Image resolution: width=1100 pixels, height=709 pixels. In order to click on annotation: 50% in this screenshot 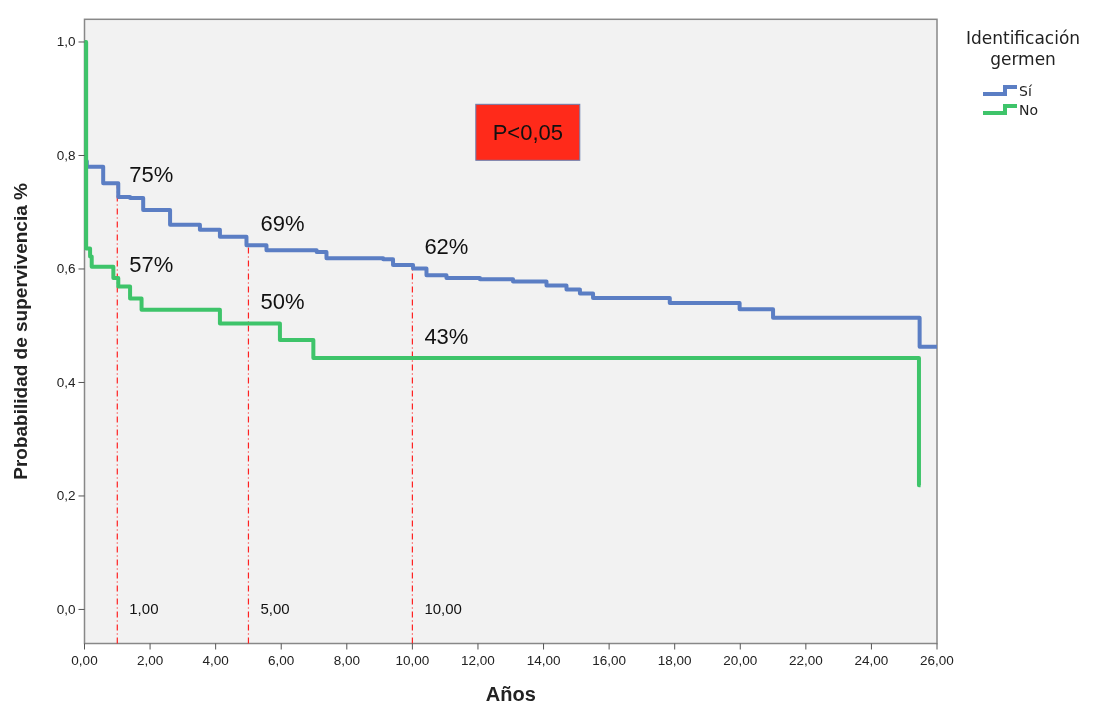, I will do `click(282, 301)`.